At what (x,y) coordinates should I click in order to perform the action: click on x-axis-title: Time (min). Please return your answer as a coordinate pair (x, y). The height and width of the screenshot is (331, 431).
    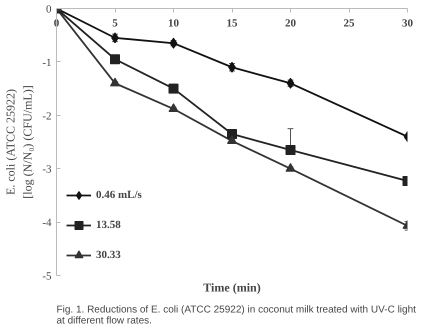
    Looking at the image, I should click on (232, 287).